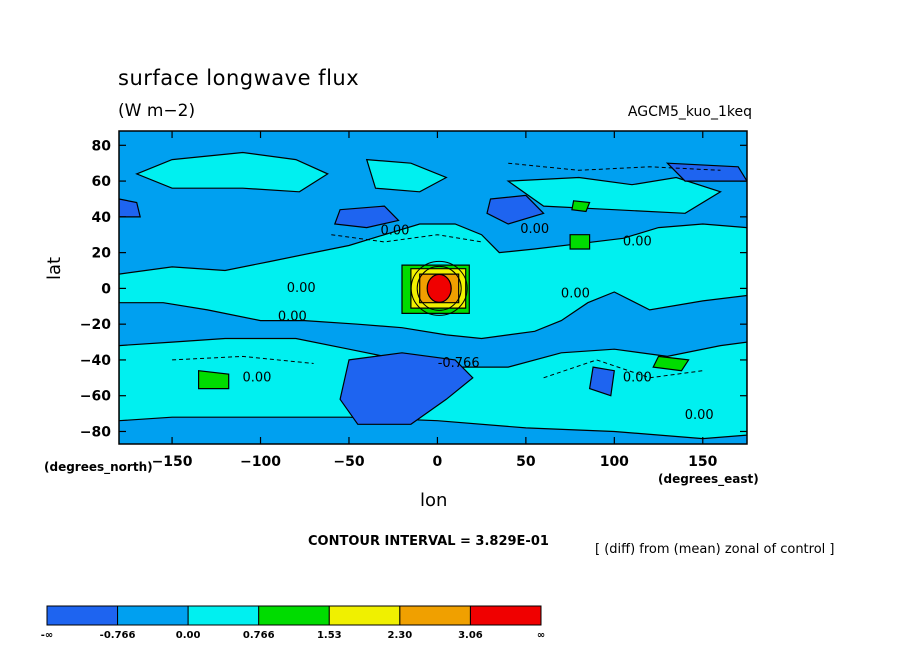 This screenshot has height=654, width=904. Describe the element at coordinates (130, 208) in the screenshot. I see `date-line-negative-region` at that location.